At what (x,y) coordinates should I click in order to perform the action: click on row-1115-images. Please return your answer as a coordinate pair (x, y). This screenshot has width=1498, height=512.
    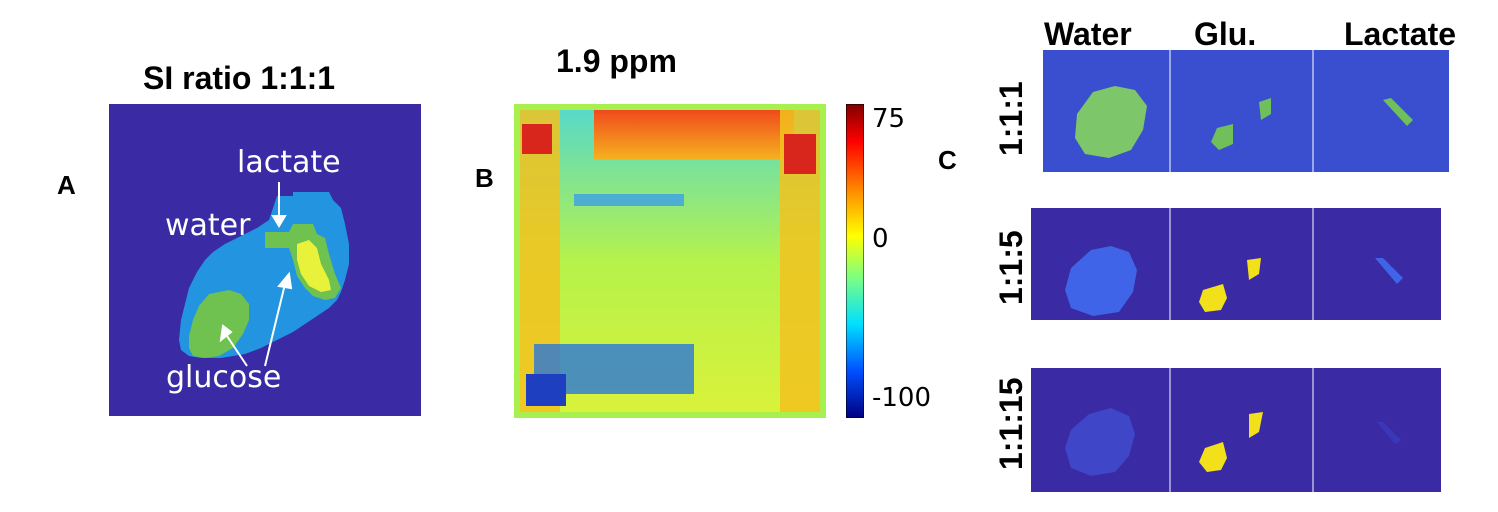
    Looking at the image, I should click on (1236, 430).